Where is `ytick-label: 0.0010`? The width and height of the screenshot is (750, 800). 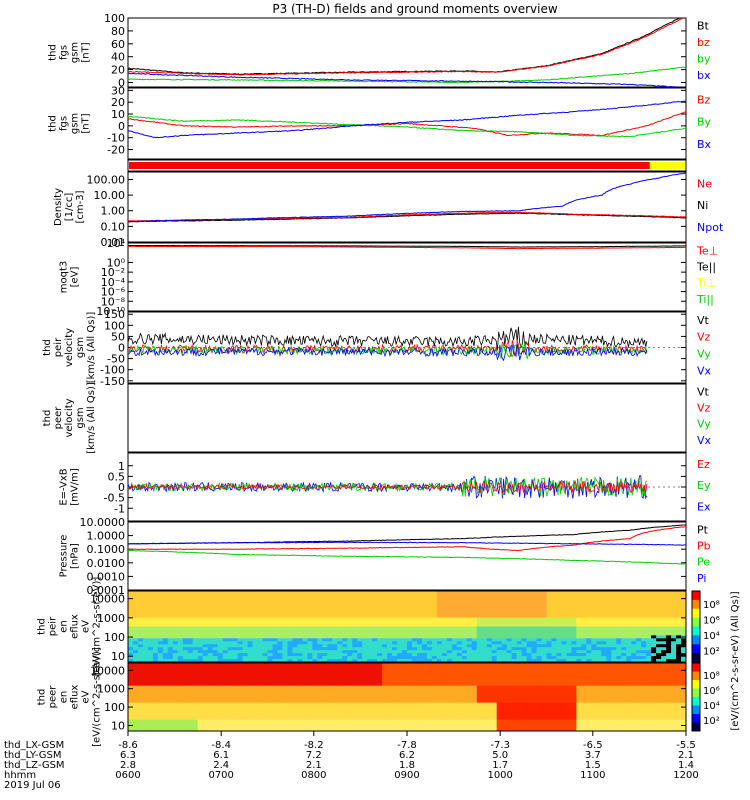
ytick-label: 0.0010 is located at coordinates (106, 576).